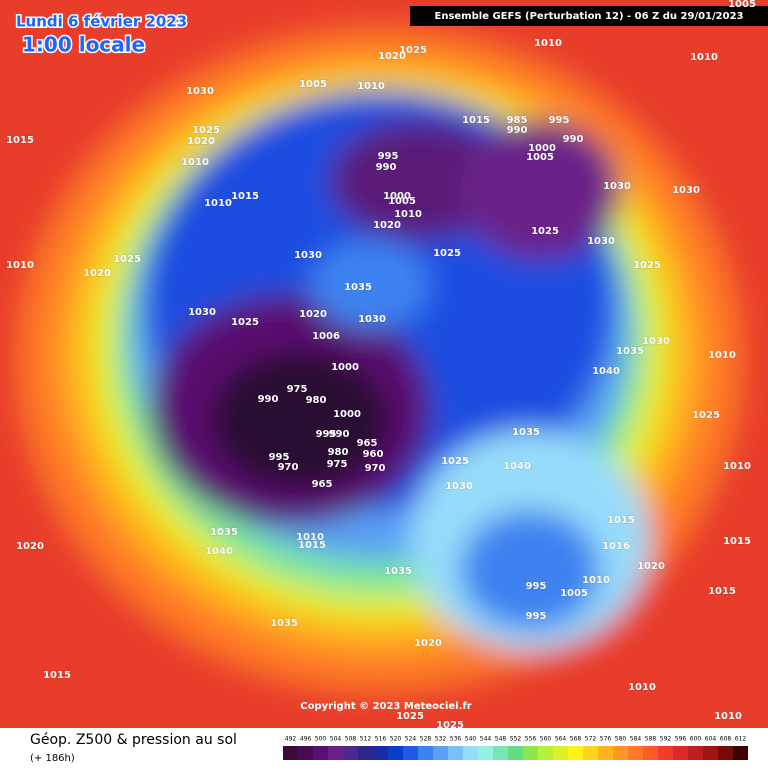 The height and width of the screenshot is (772, 768). Describe the element at coordinates (381, 739) in the screenshot. I see `colorbar-label: 516` at that location.